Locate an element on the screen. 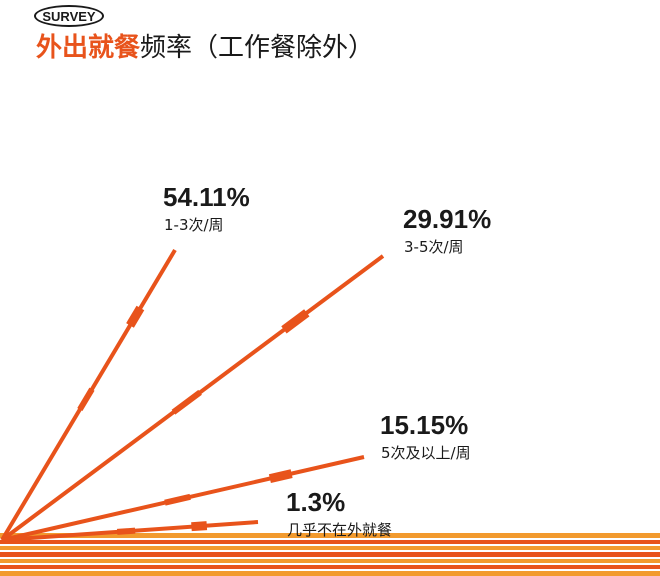  value-label-3: 15.15% is located at coordinates (424, 425).